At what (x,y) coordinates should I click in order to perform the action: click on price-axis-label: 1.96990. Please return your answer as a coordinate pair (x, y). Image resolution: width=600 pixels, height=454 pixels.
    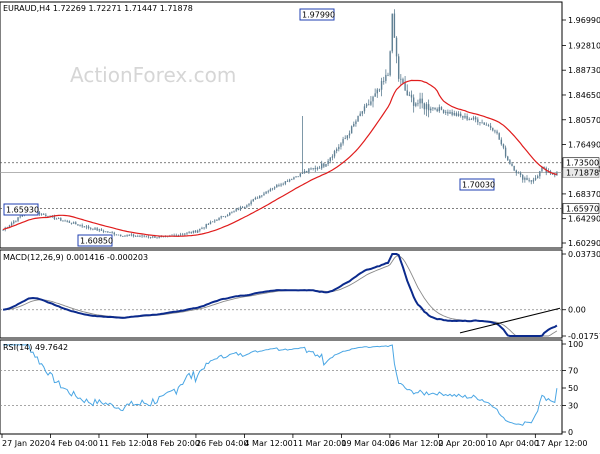
    Looking at the image, I should click on (584, 20).